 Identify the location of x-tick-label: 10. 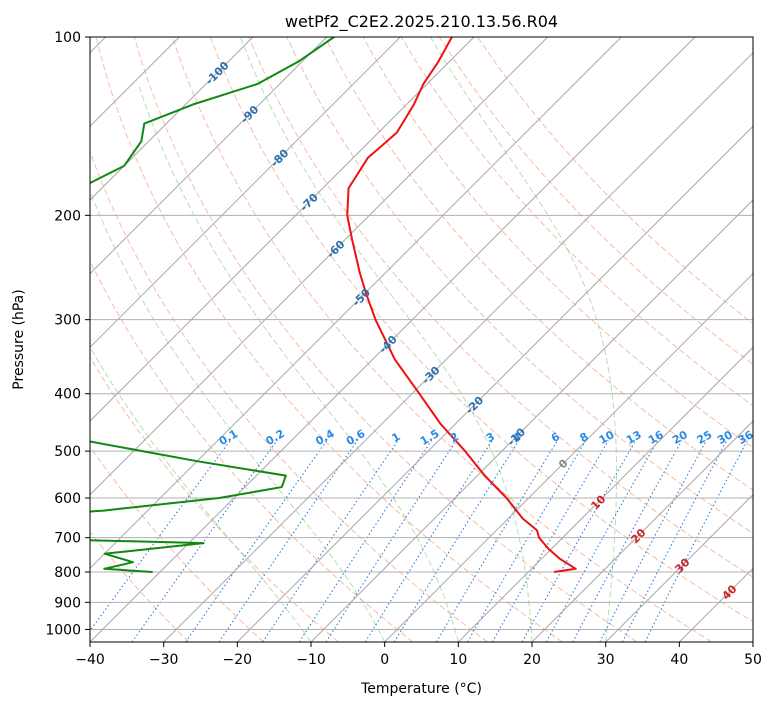
(458, 660).